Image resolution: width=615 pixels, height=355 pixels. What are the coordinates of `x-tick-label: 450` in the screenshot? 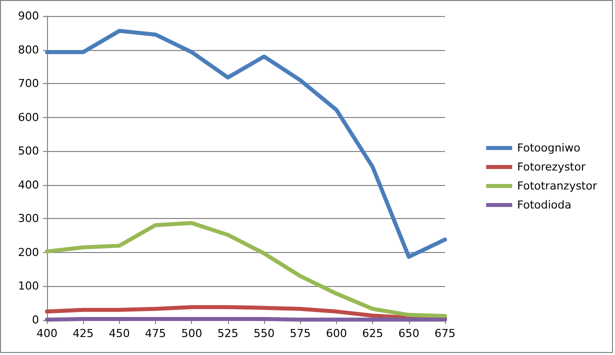 It's located at (119, 333).